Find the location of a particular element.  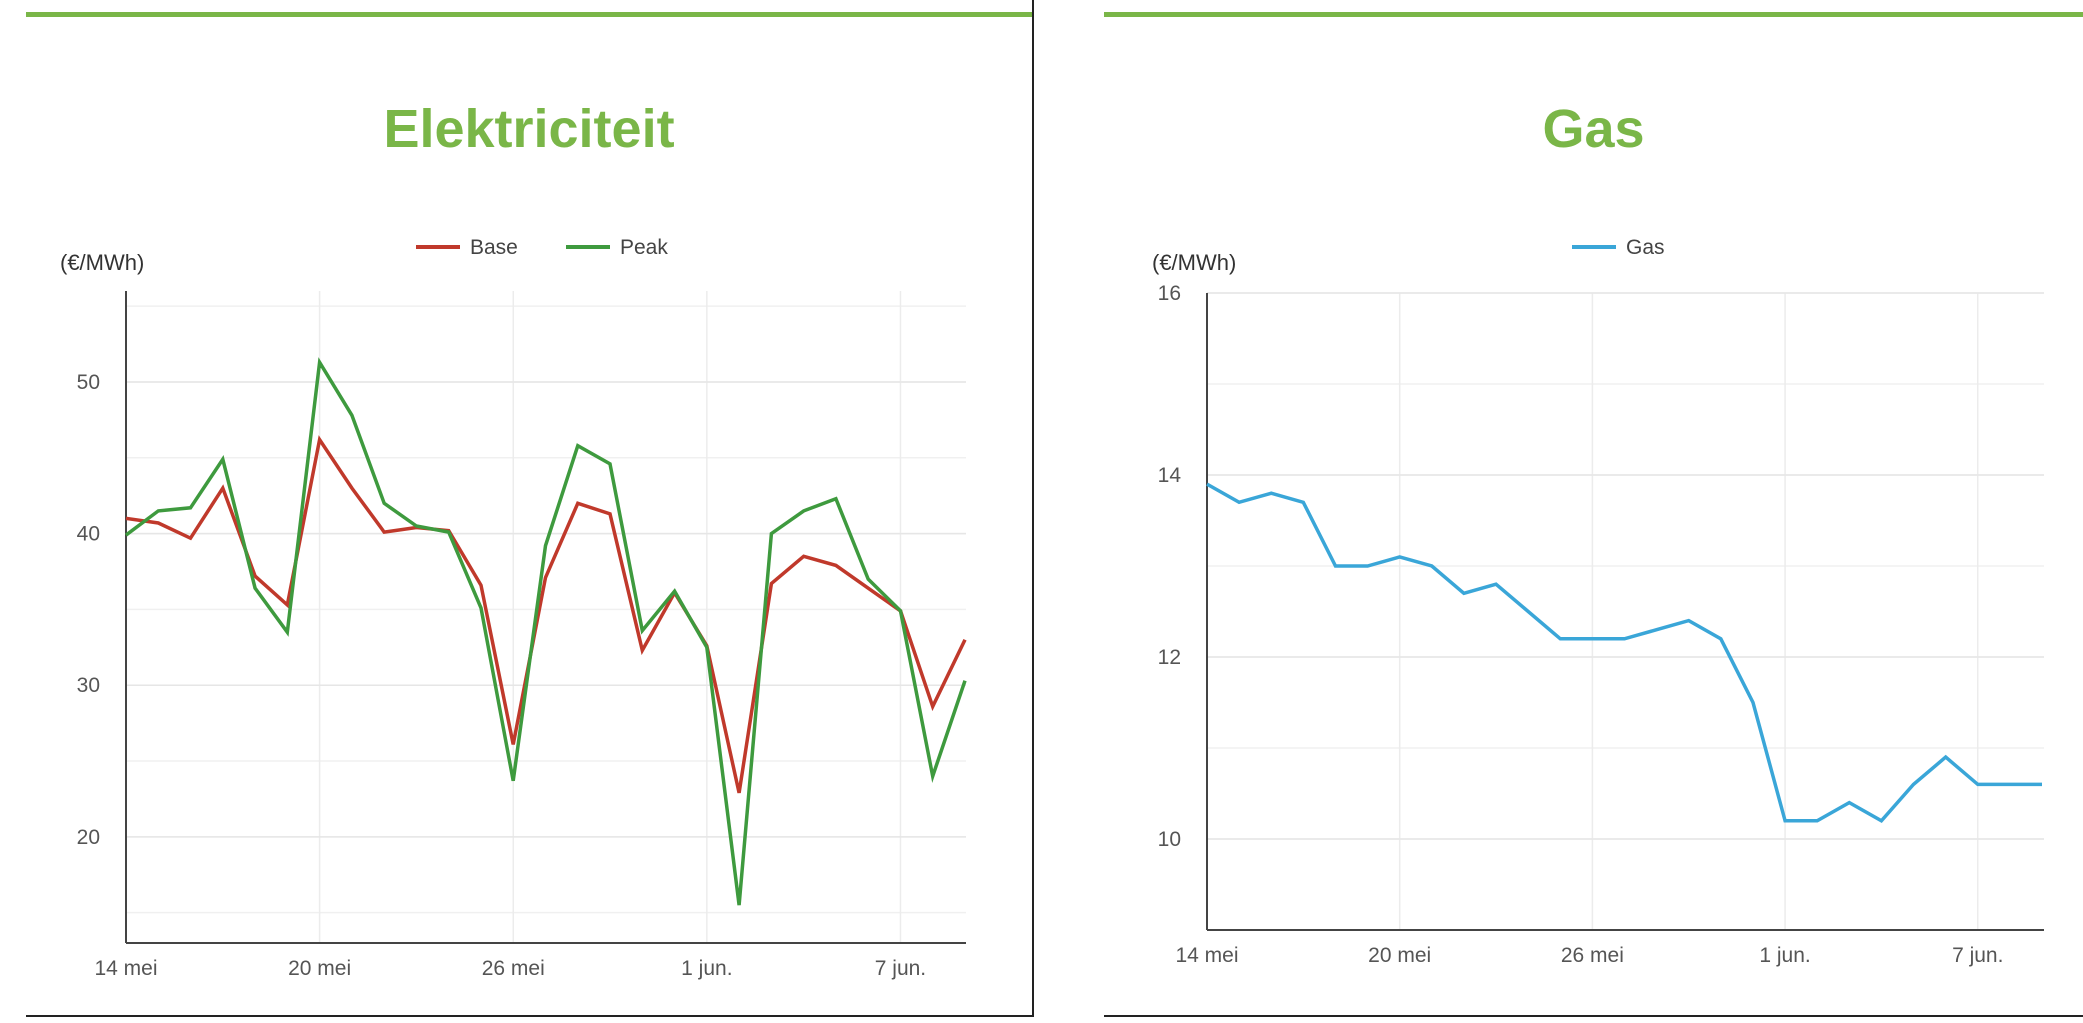

series-line-base is located at coordinates (546, 614).